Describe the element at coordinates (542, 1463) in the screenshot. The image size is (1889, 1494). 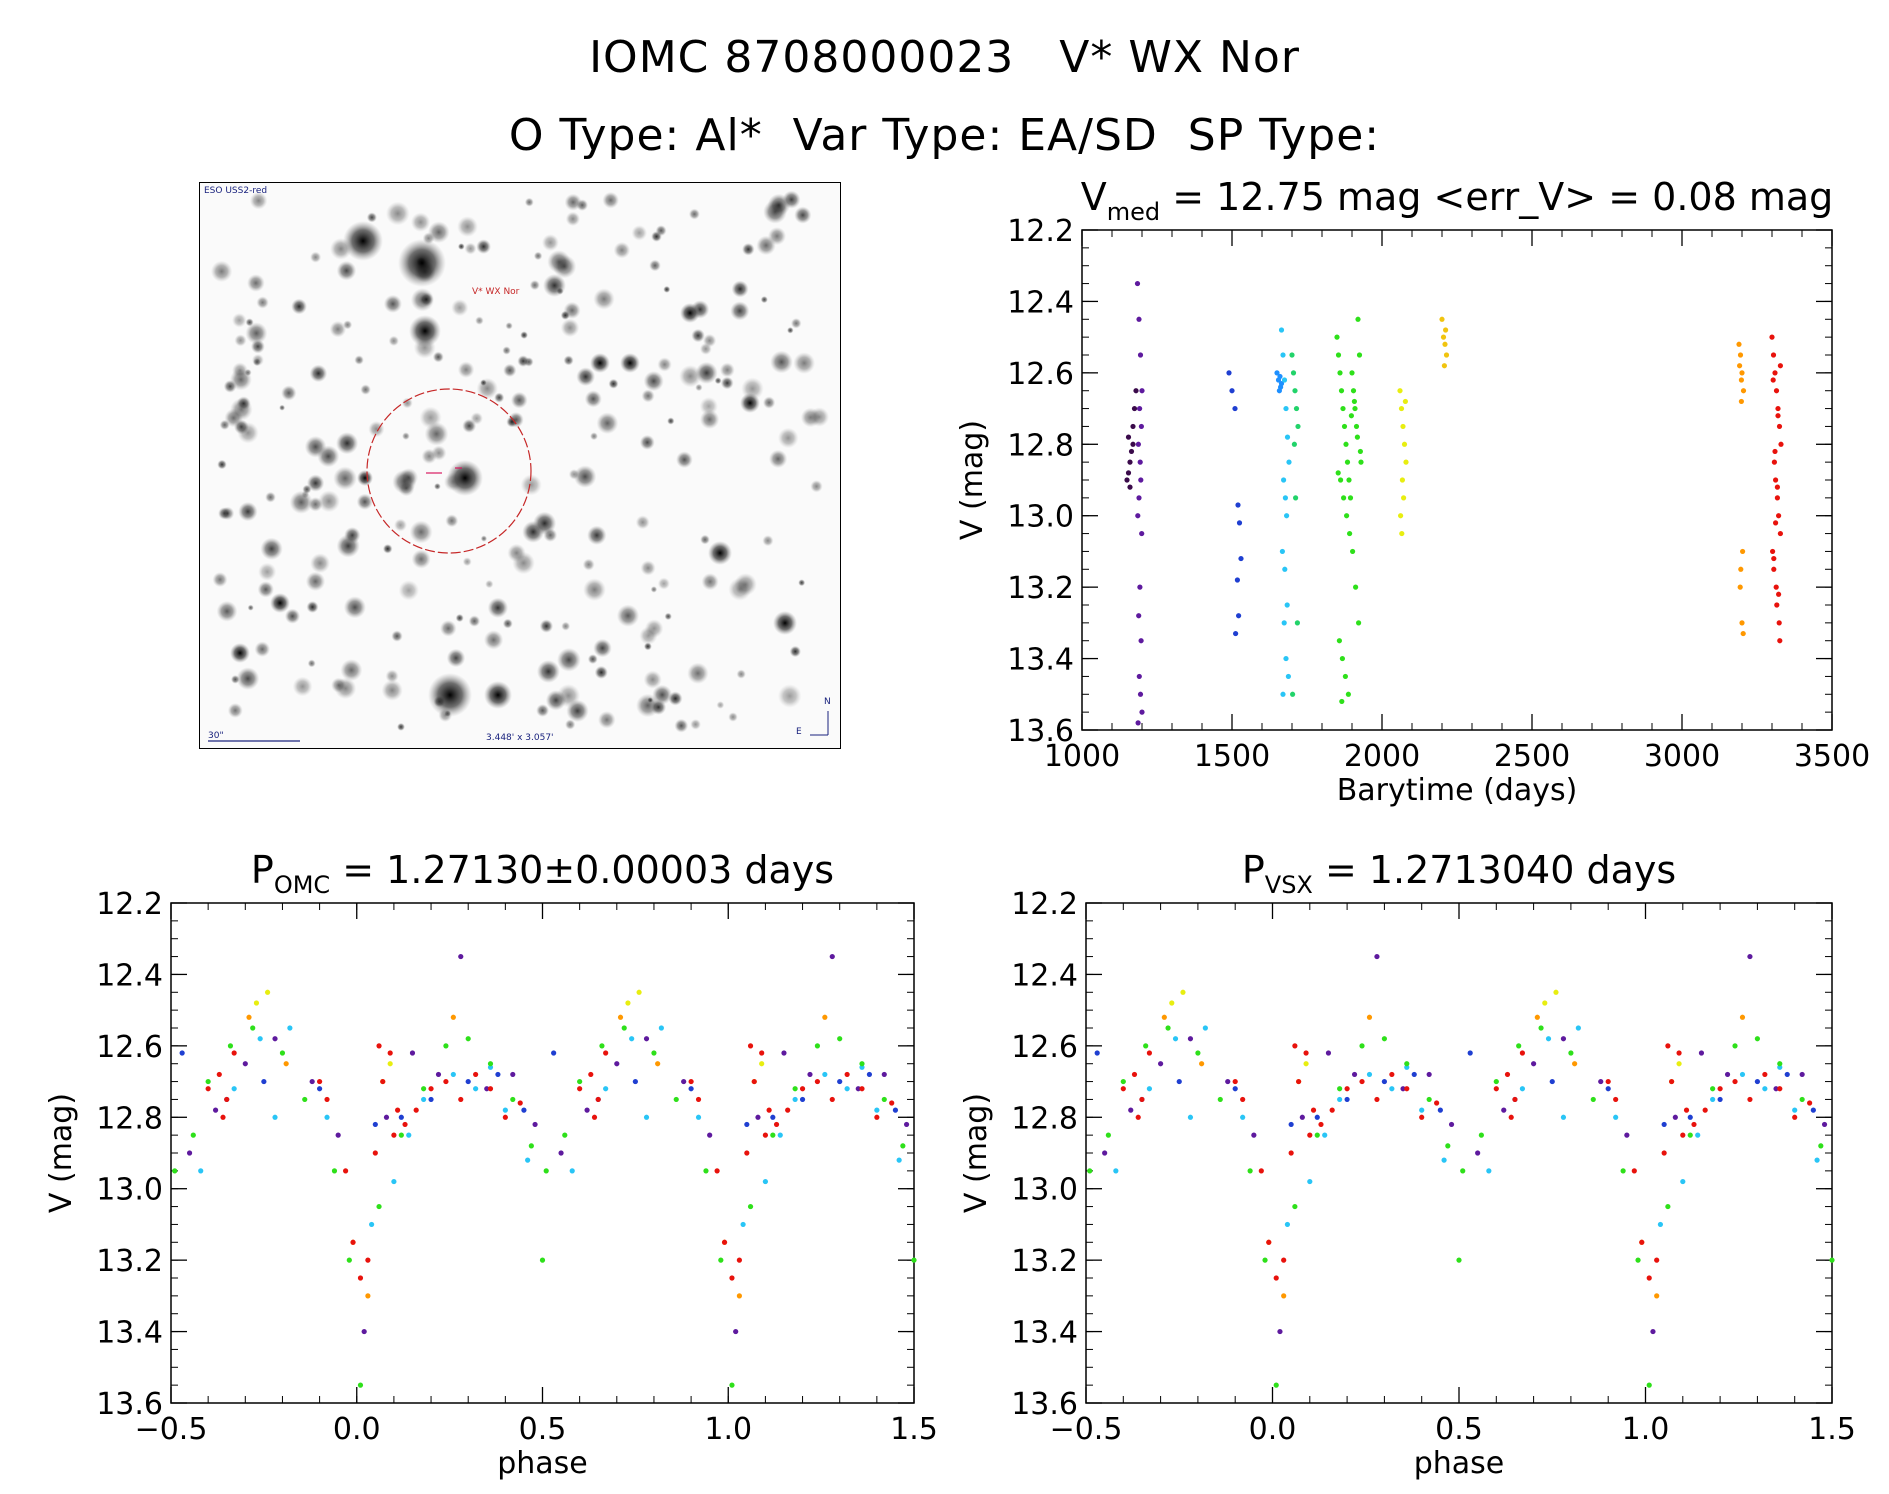
I see `phase-omc-xlabel: phase` at that location.